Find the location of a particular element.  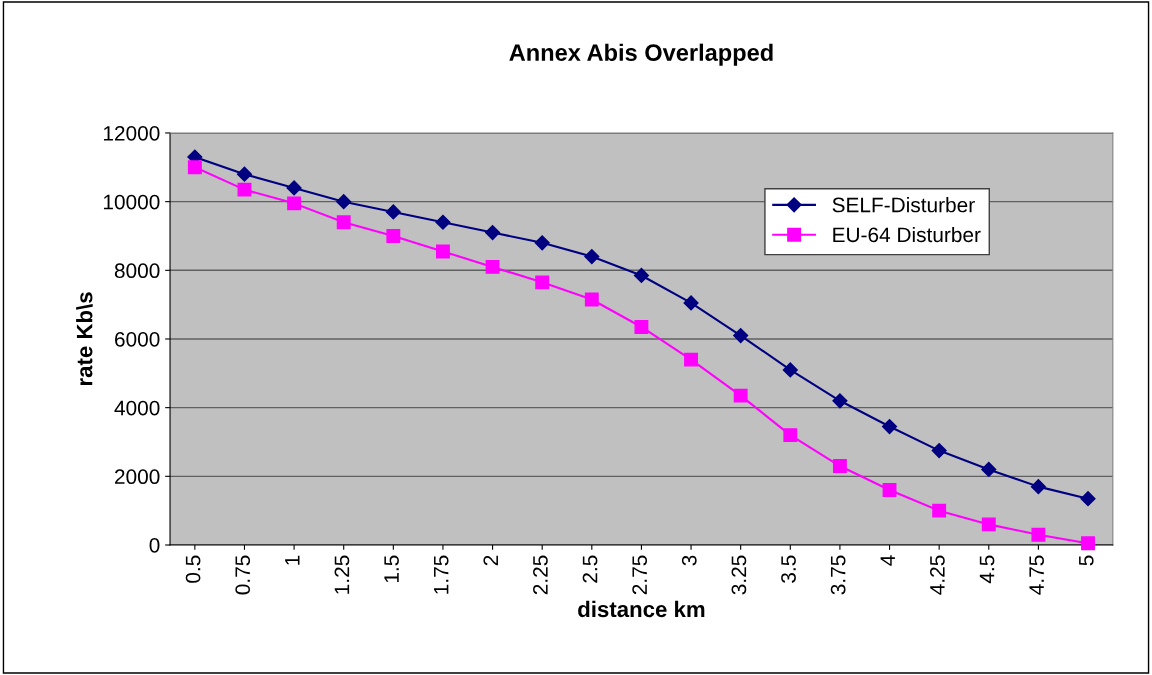

x-tick-label: 3.75 is located at coordinates (838, 575).